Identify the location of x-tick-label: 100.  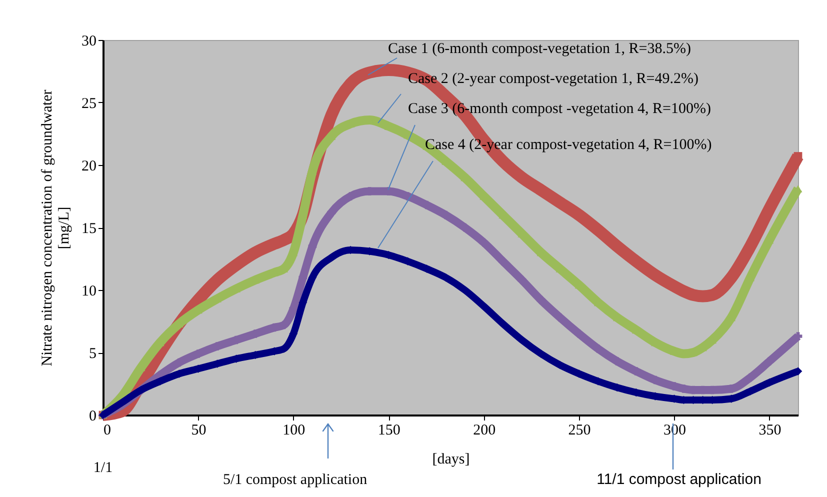
(294, 430).